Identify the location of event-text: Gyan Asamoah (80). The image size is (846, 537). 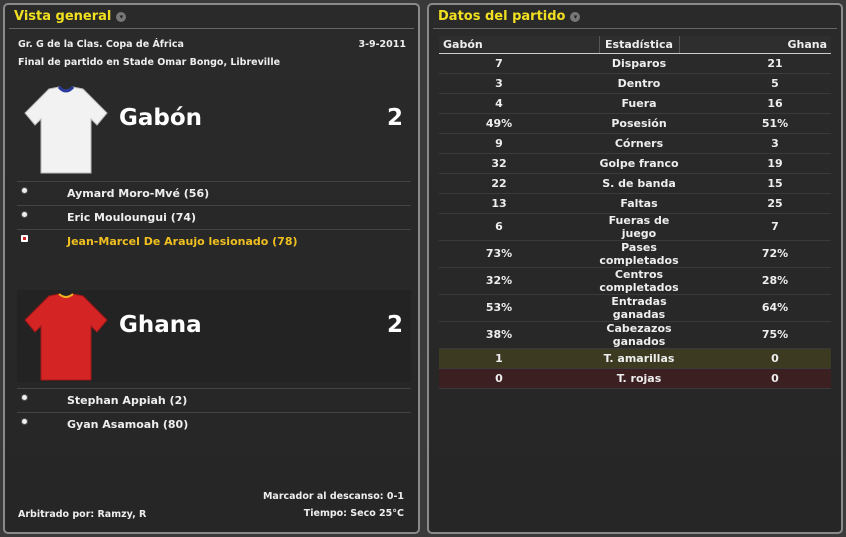
(128, 424).